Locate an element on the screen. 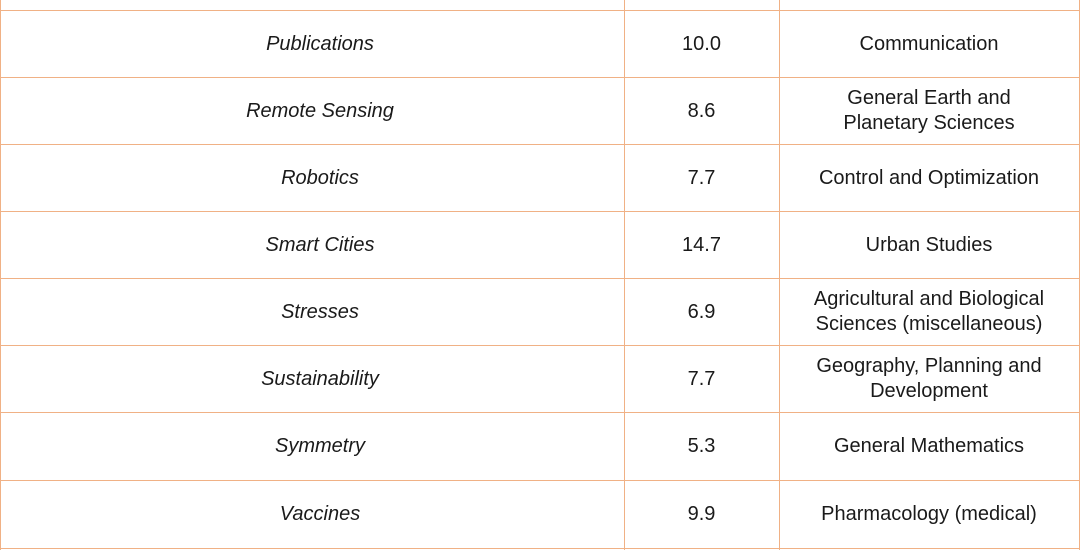  value-cell: 10.0 is located at coordinates (701, 43).